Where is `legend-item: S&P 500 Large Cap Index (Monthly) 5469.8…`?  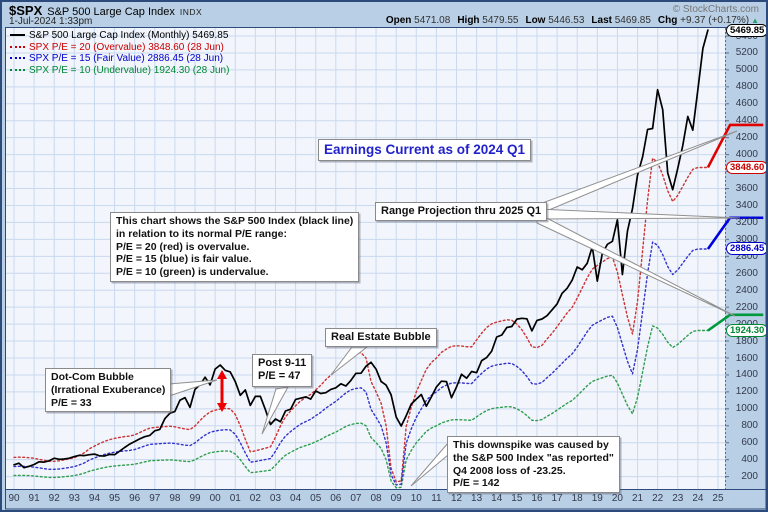 legend-item: S&P 500 Large Cap Index (Monthly) 5469.8… is located at coordinates (119, 36).